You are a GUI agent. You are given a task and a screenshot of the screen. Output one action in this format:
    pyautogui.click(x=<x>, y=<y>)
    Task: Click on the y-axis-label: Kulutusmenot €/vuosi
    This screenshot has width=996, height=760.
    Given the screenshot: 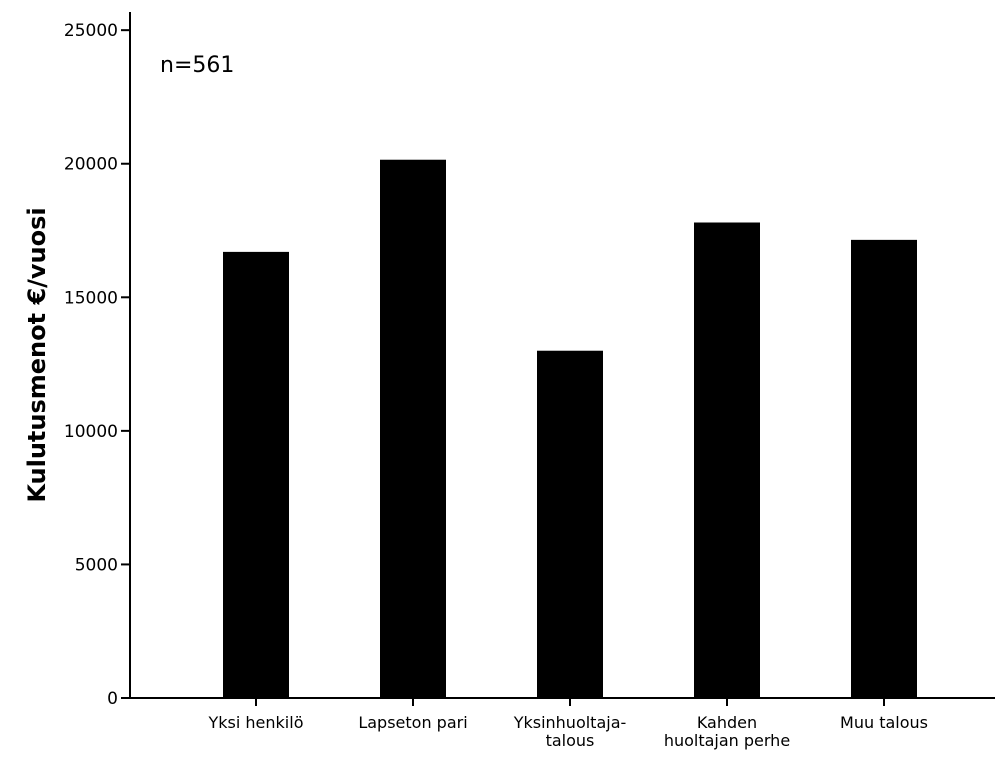 What is the action you would take?
    pyautogui.click(x=37, y=354)
    